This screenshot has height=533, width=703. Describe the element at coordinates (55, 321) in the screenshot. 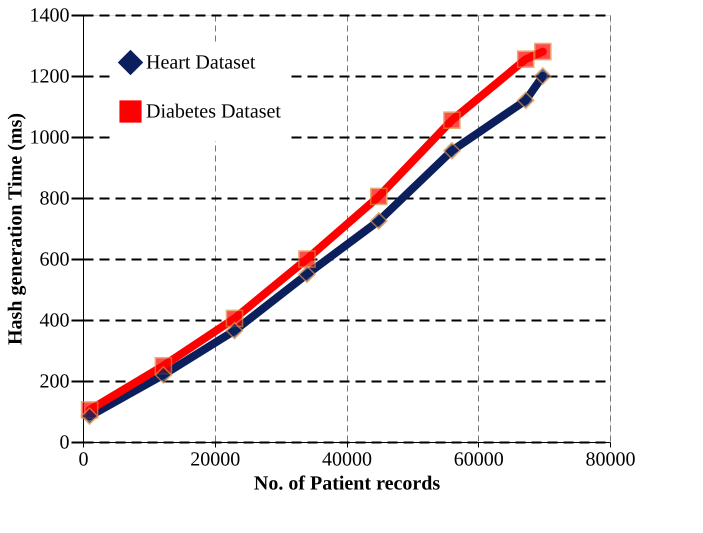

I see `y-tick-label: 400` at that location.